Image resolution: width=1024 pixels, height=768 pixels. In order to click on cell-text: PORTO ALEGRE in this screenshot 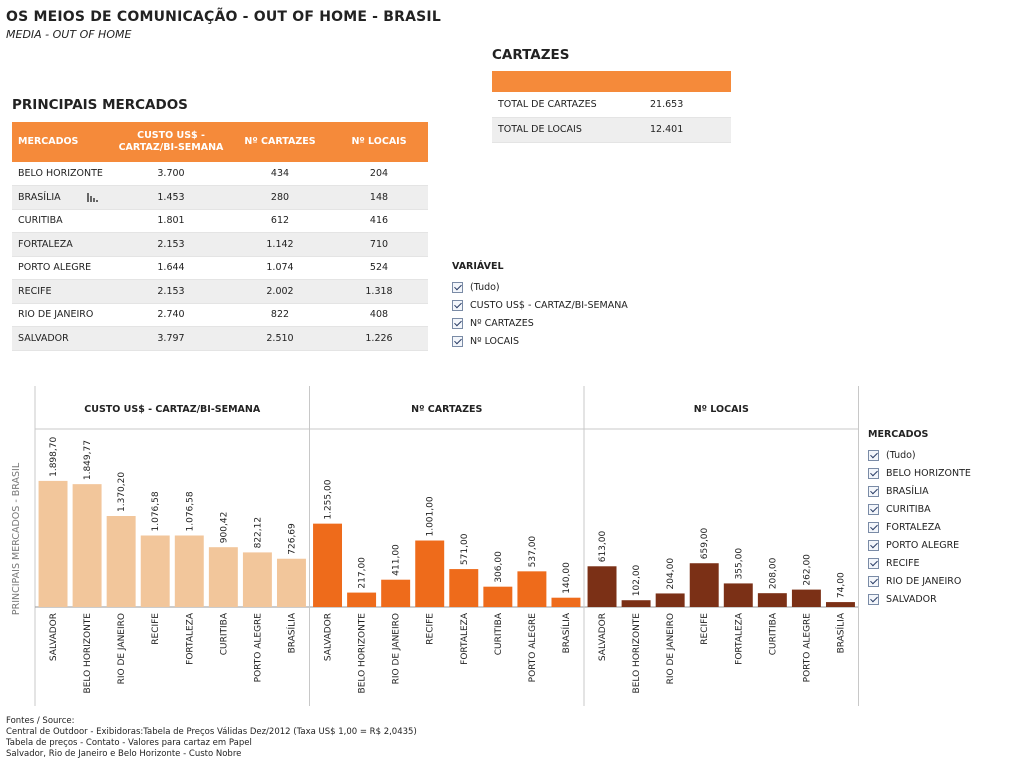, I will do `click(55, 268)`.